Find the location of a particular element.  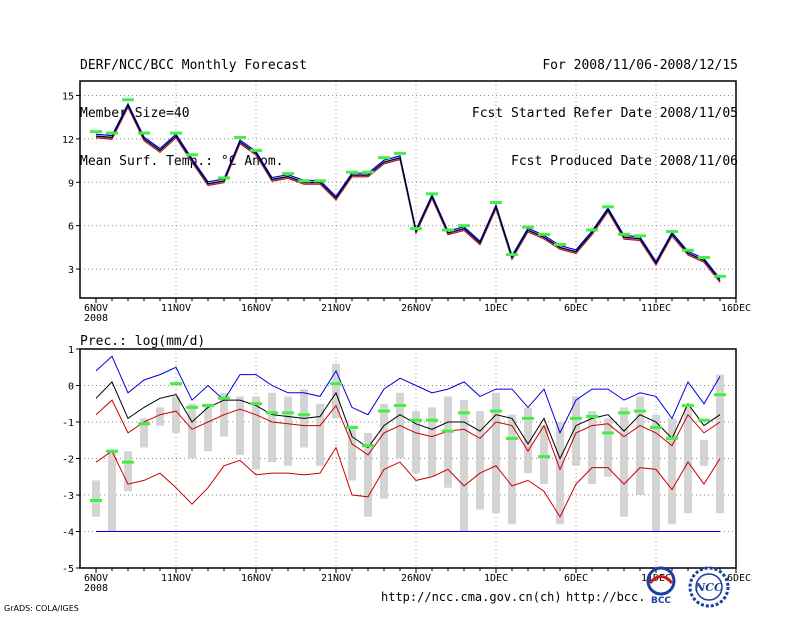

prec-ytick-label: 0 is located at coordinates (71, 387).